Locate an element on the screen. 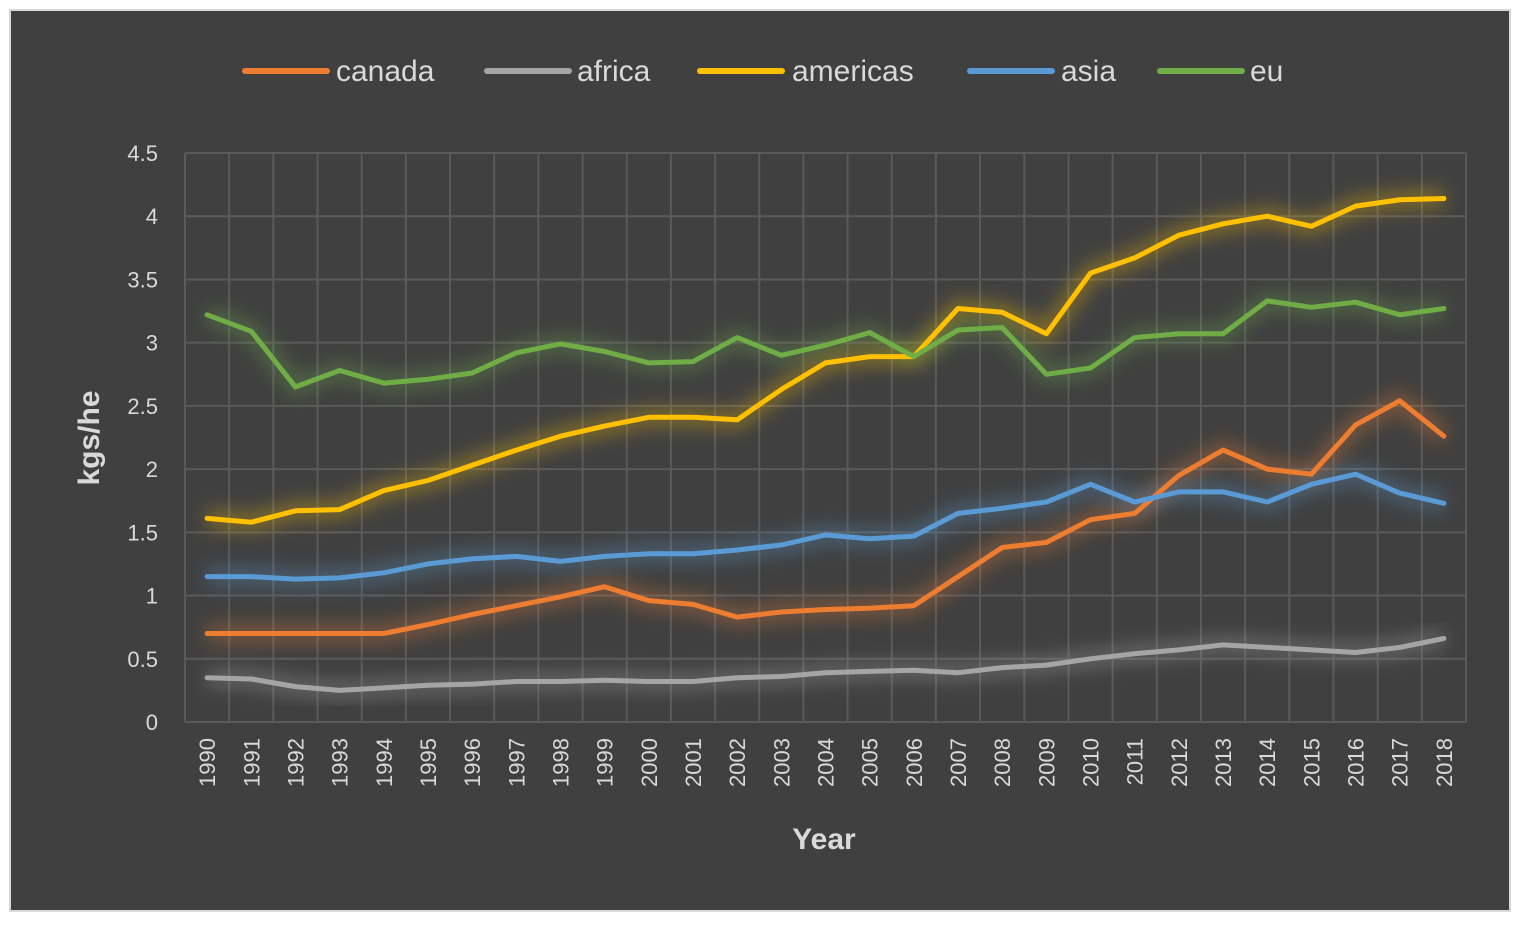 The image size is (1523, 925). x-tick-label: 1990 is located at coordinates (207, 762).